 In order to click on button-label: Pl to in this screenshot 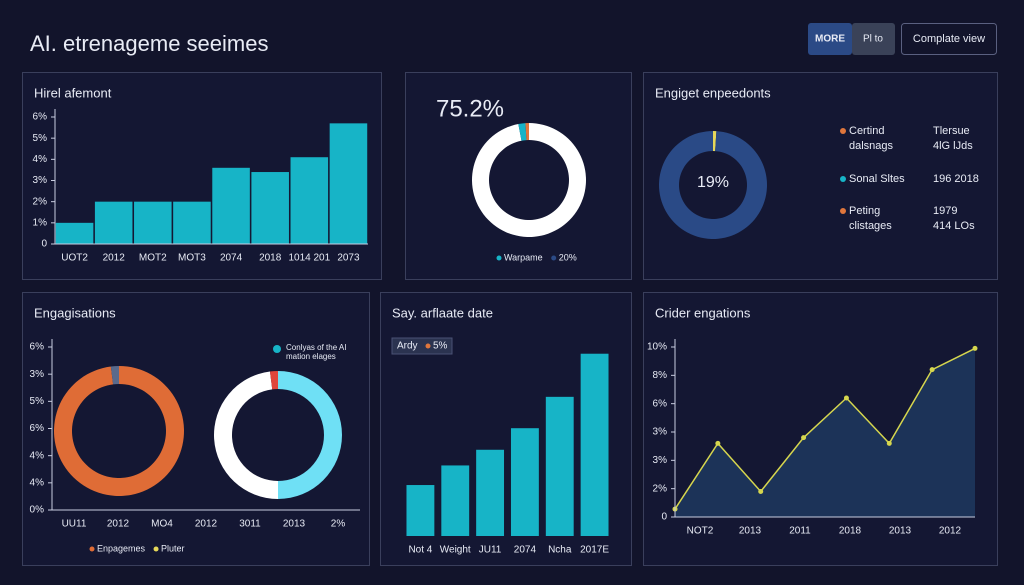, I will do `click(873, 39)`.